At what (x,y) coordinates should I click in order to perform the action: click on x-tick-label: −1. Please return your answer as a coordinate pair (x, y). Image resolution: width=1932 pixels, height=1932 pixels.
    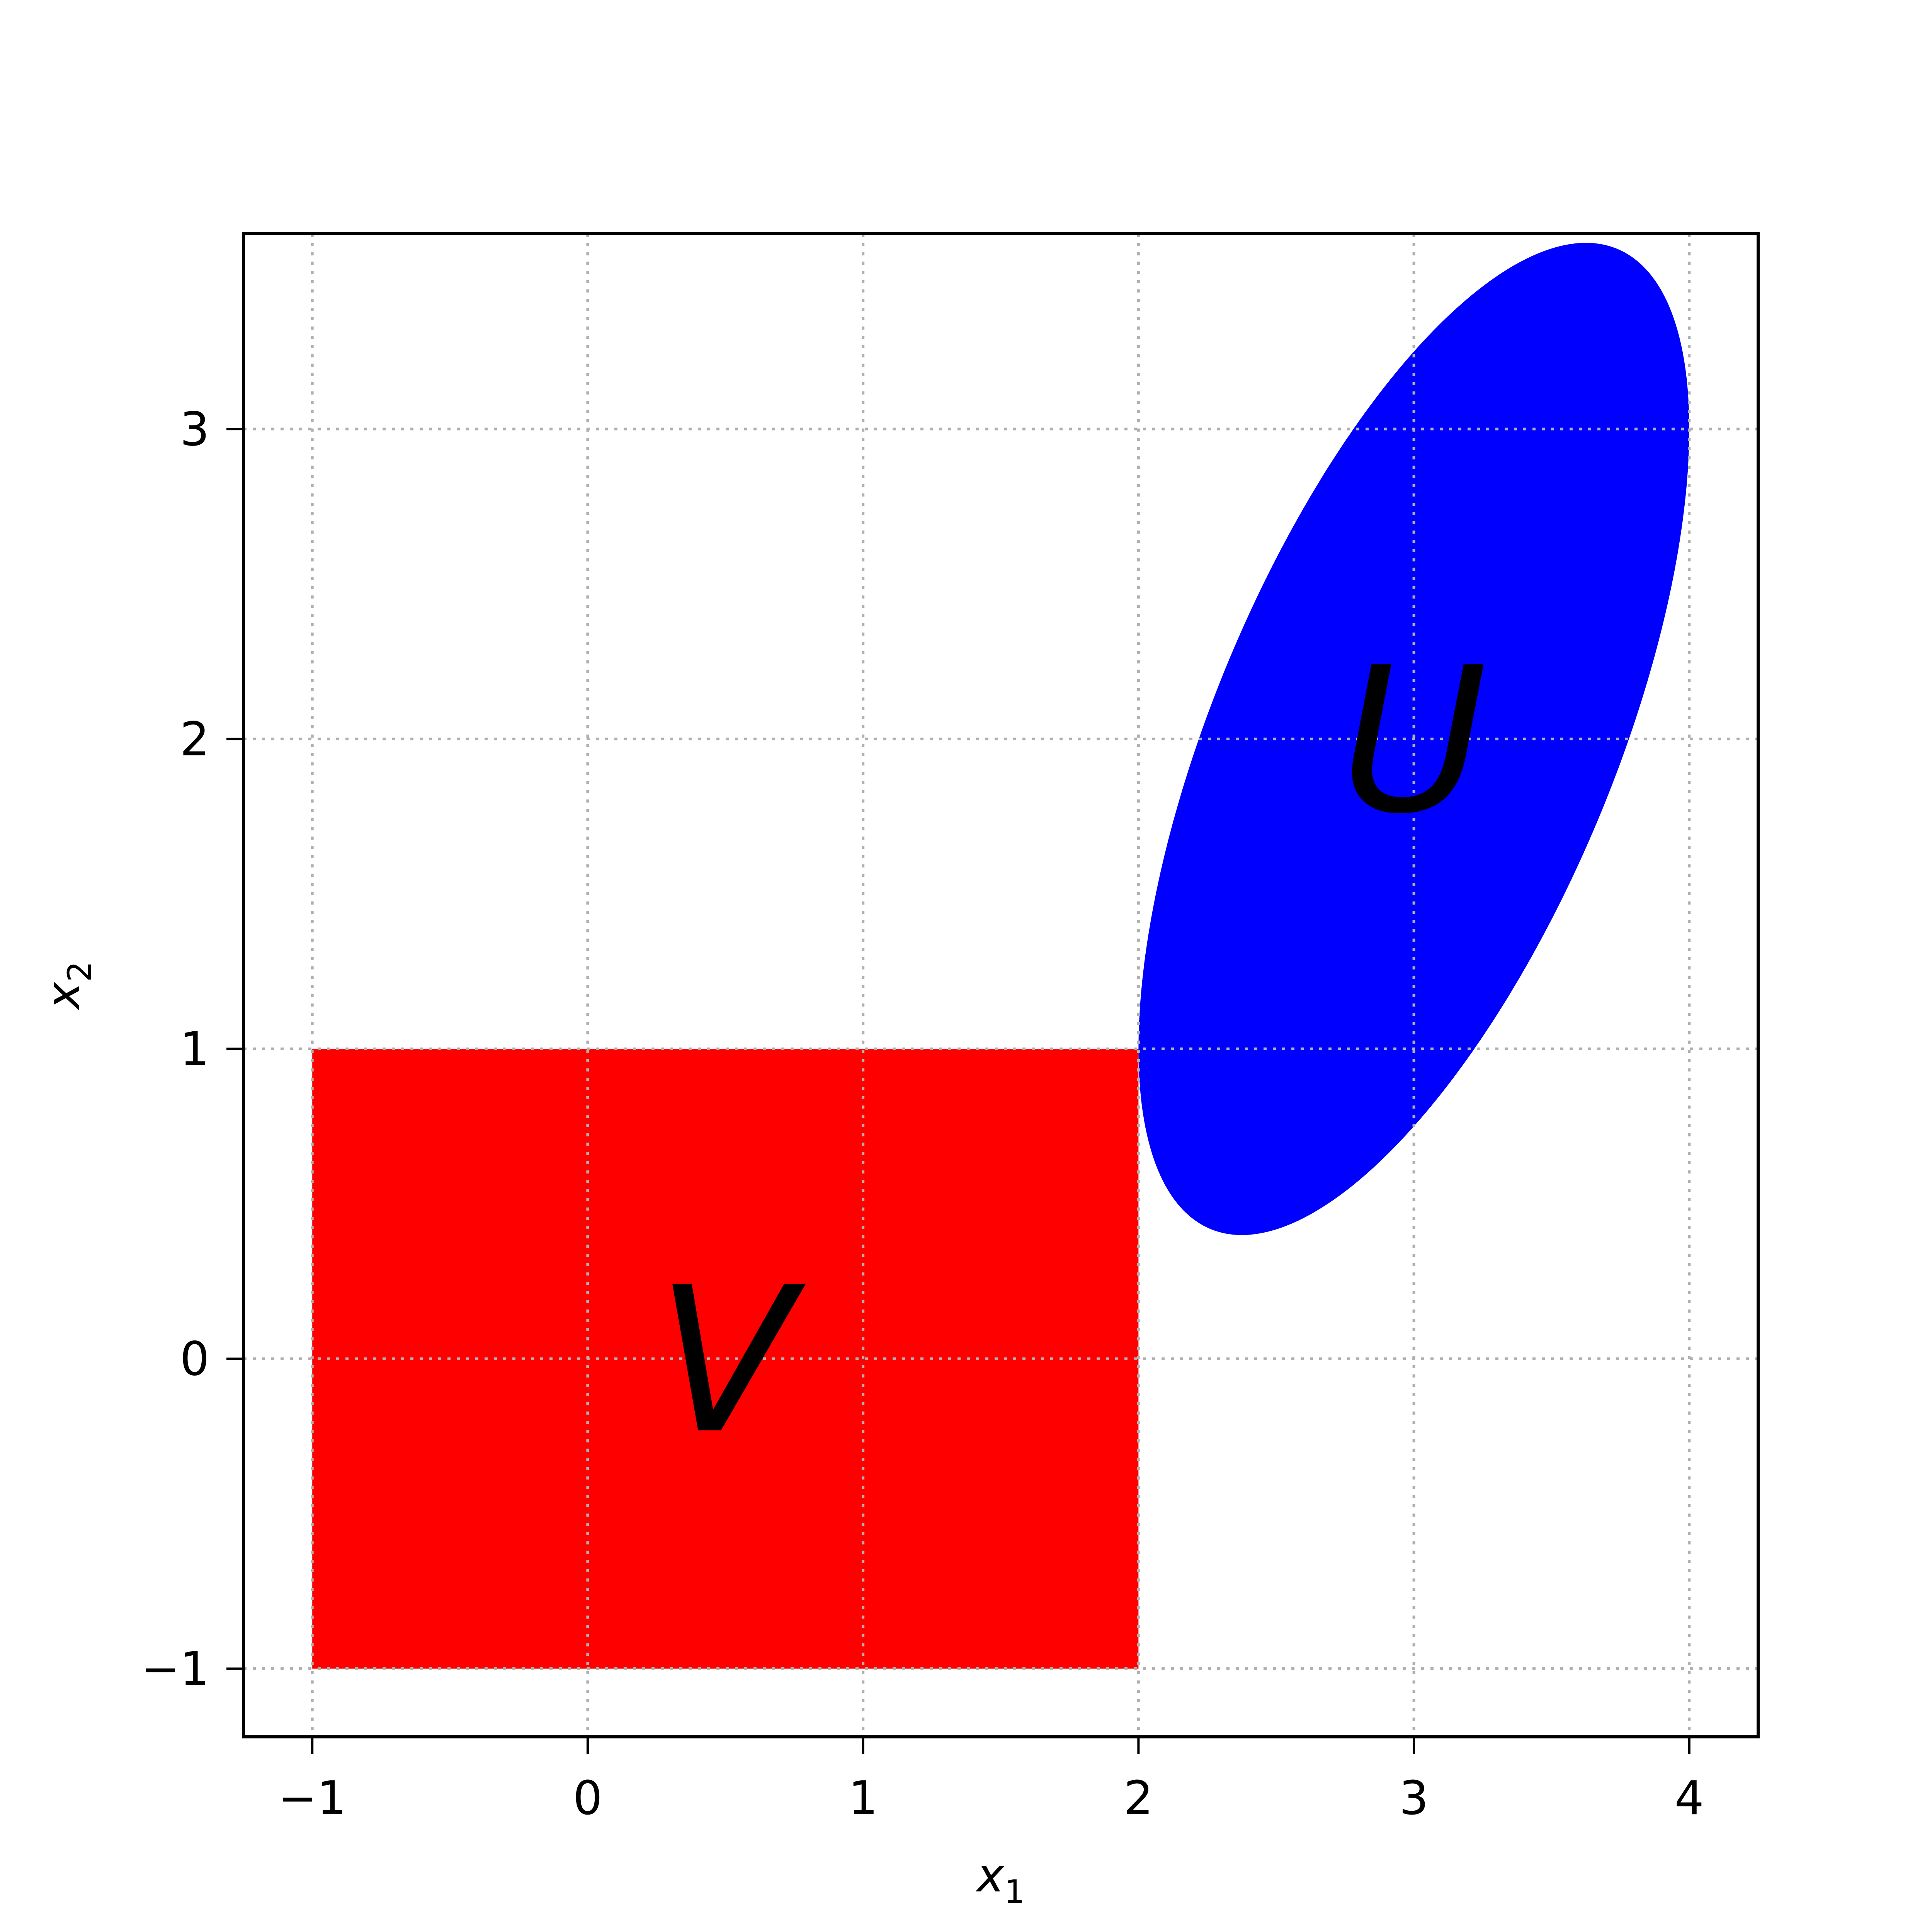
    Looking at the image, I should click on (312, 1799).